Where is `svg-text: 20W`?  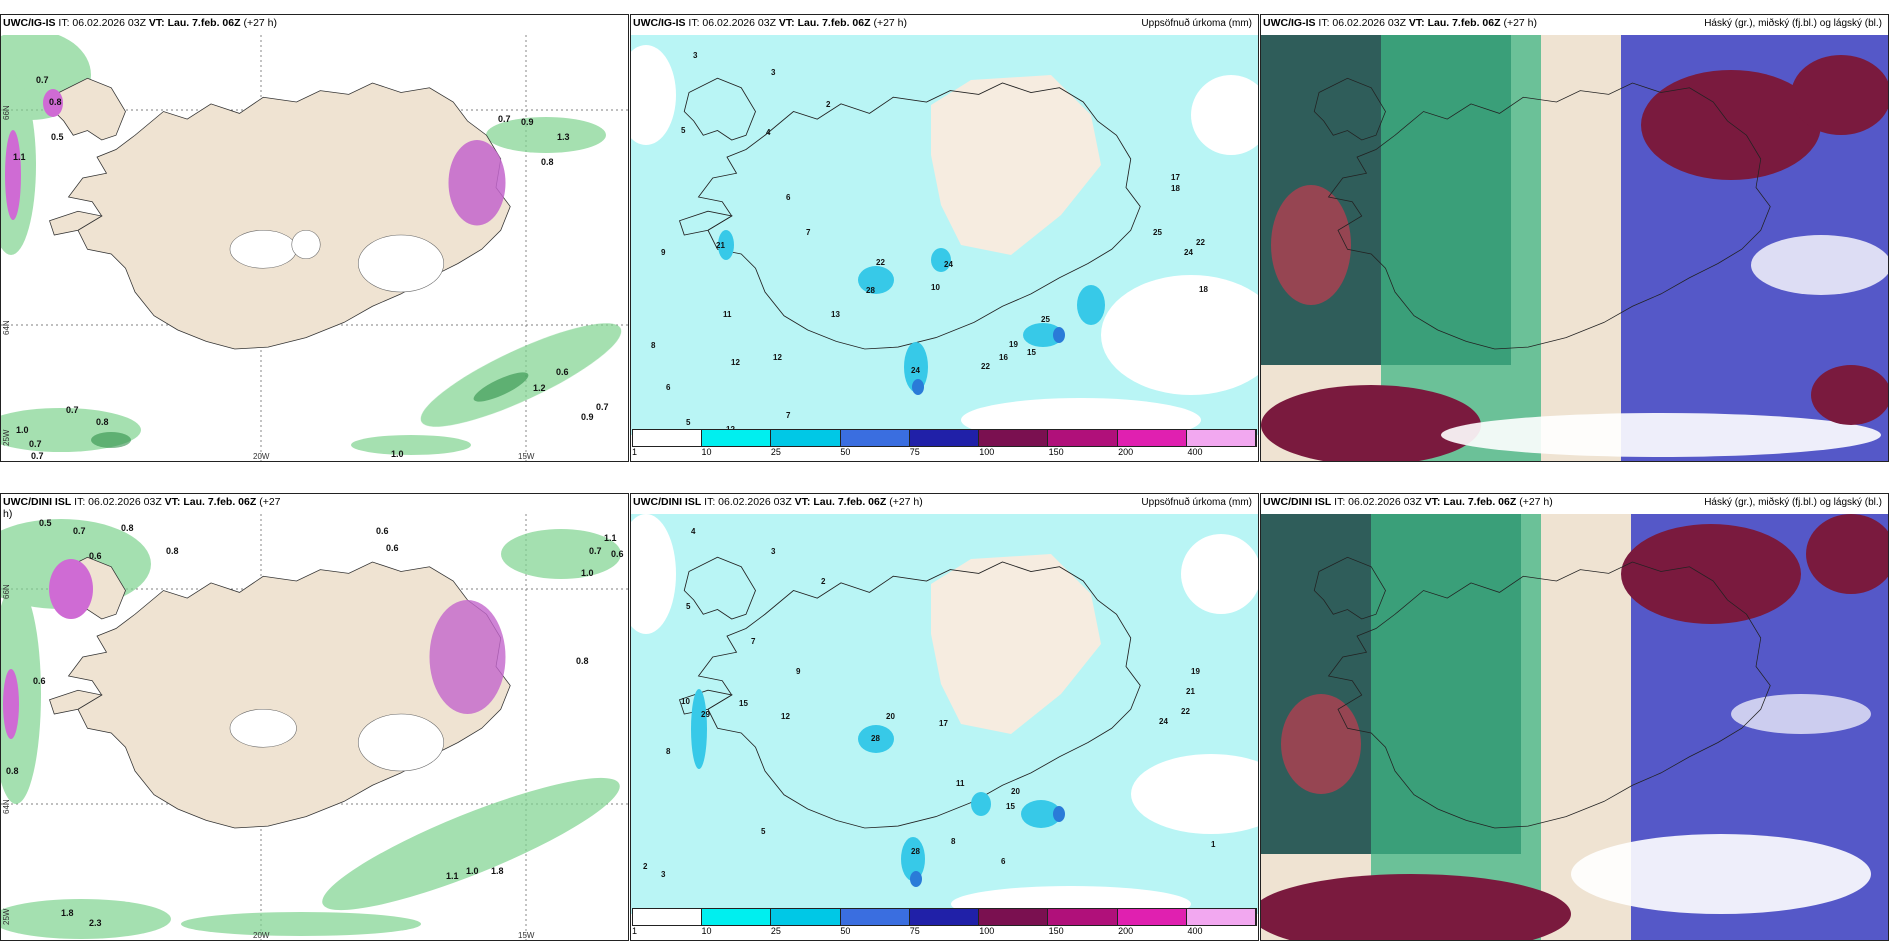 svg-text: 20W is located at coordinates (261, 935).